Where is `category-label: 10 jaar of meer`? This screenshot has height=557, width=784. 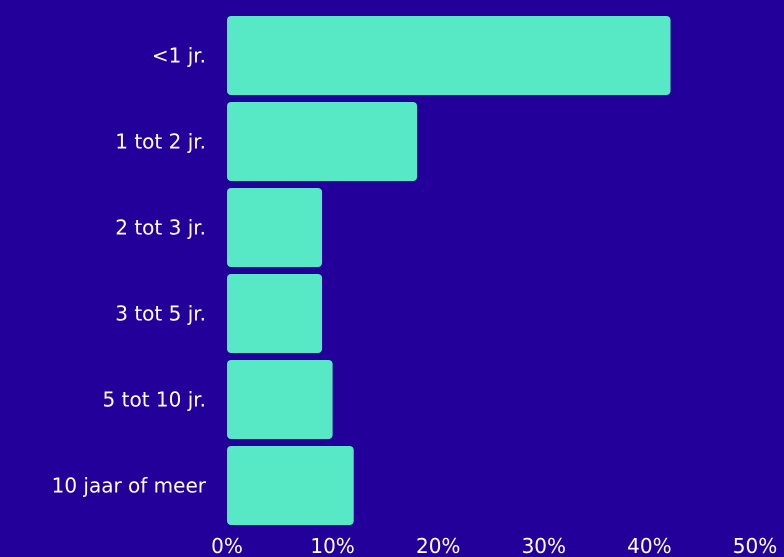 category-label: 10 jaar of meer is located at coordinates (129, 486).